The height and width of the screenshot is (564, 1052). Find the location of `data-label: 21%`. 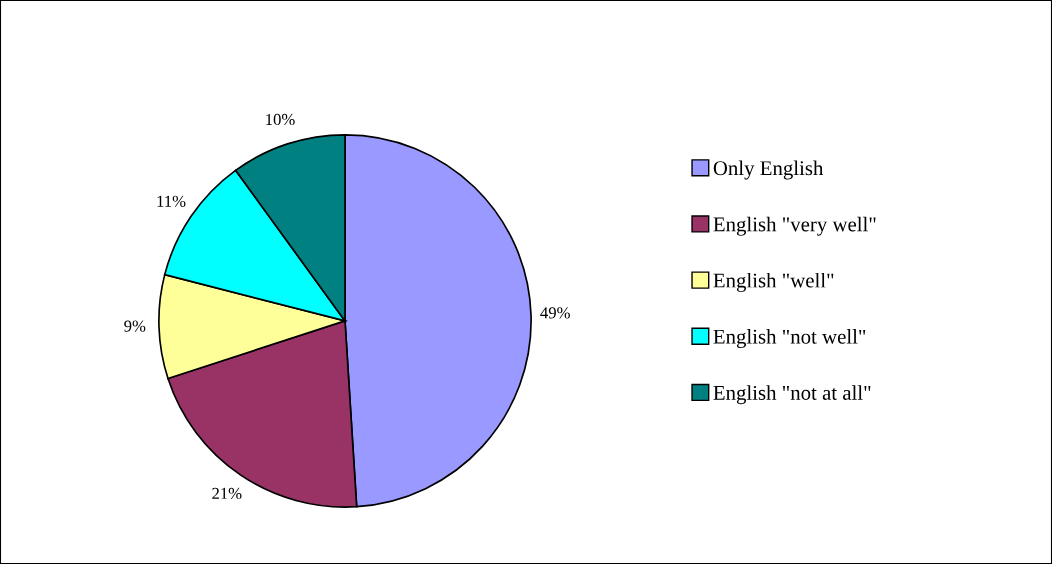

data-label: 21% is located at coordinates (227, 493).